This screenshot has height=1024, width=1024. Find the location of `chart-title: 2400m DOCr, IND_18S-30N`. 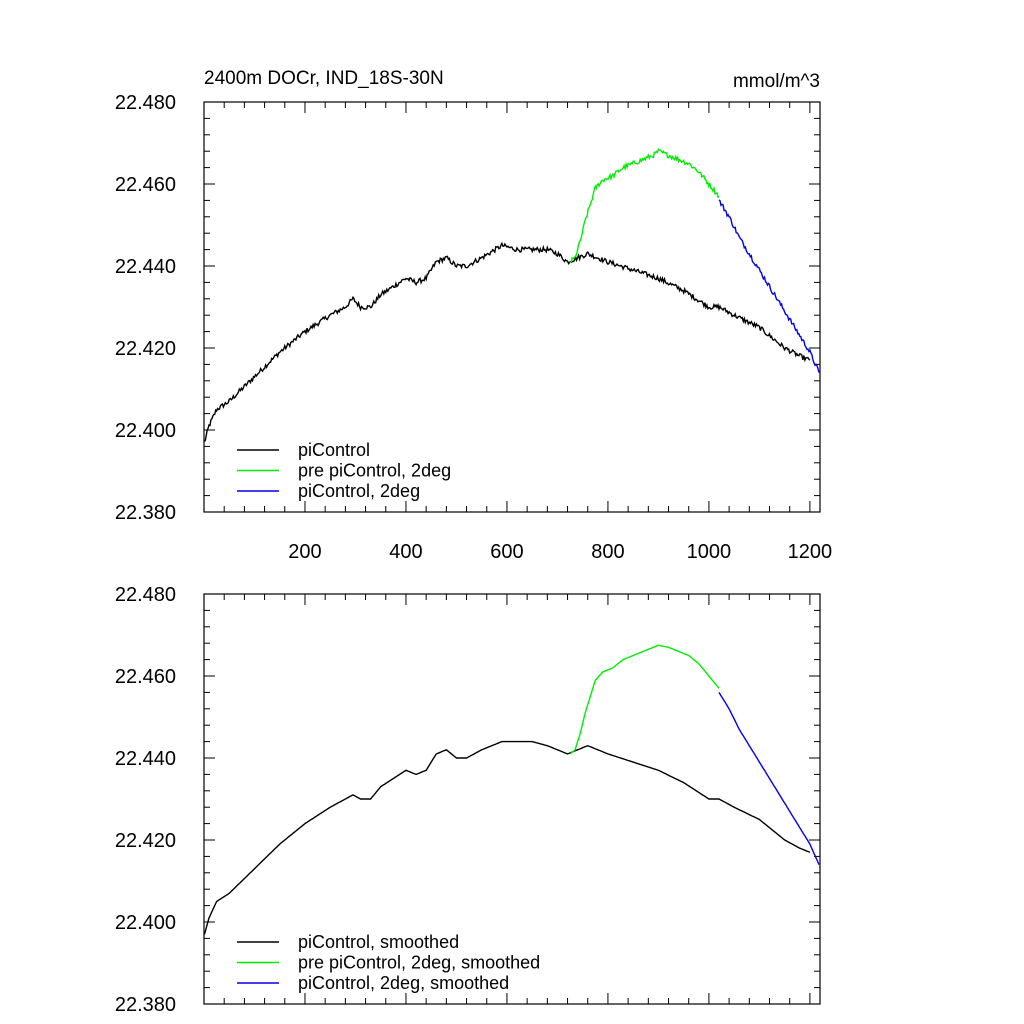

chart-title: 2400m DOCr, IND_18S-30N is located at coordinates (324, 78).